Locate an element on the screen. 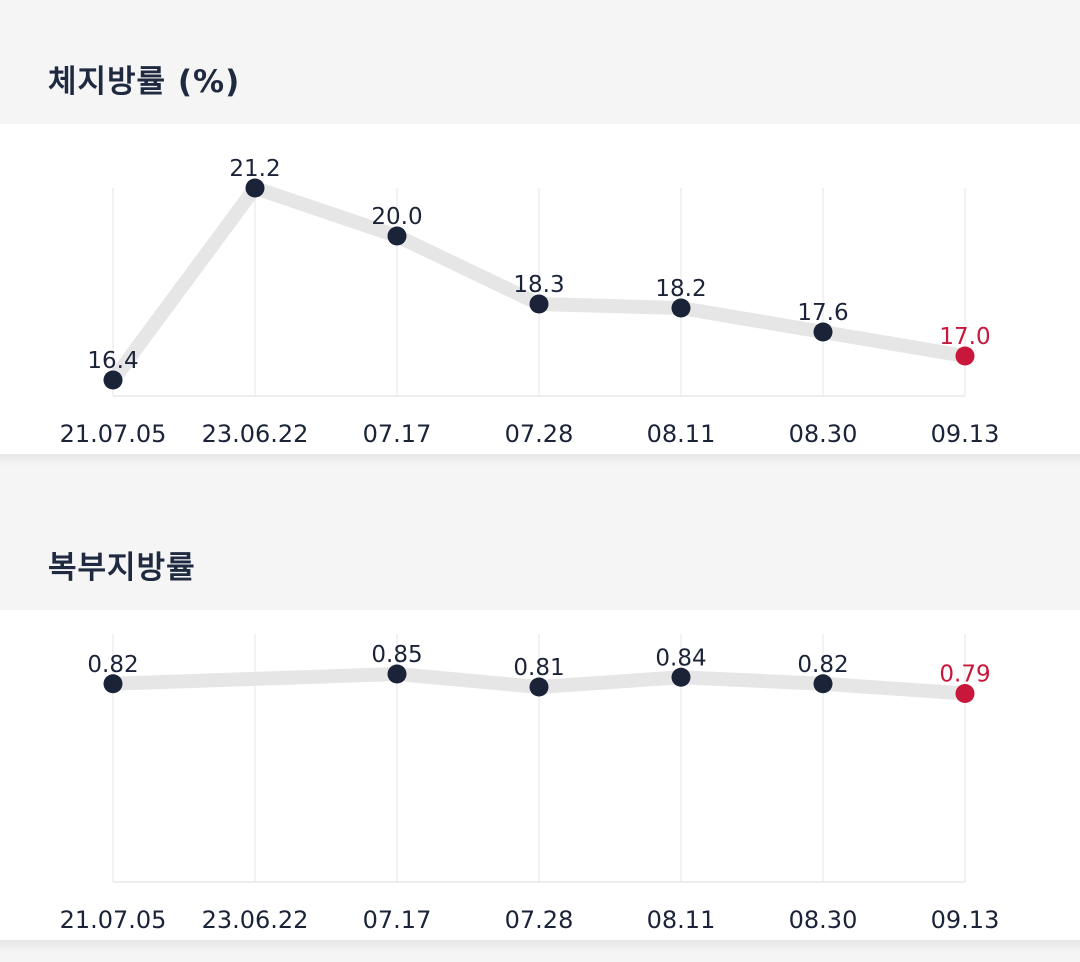 The image size is (1080, 962). abdominal-fat-header: 복부지방률 is located at coordinates (540, 538).